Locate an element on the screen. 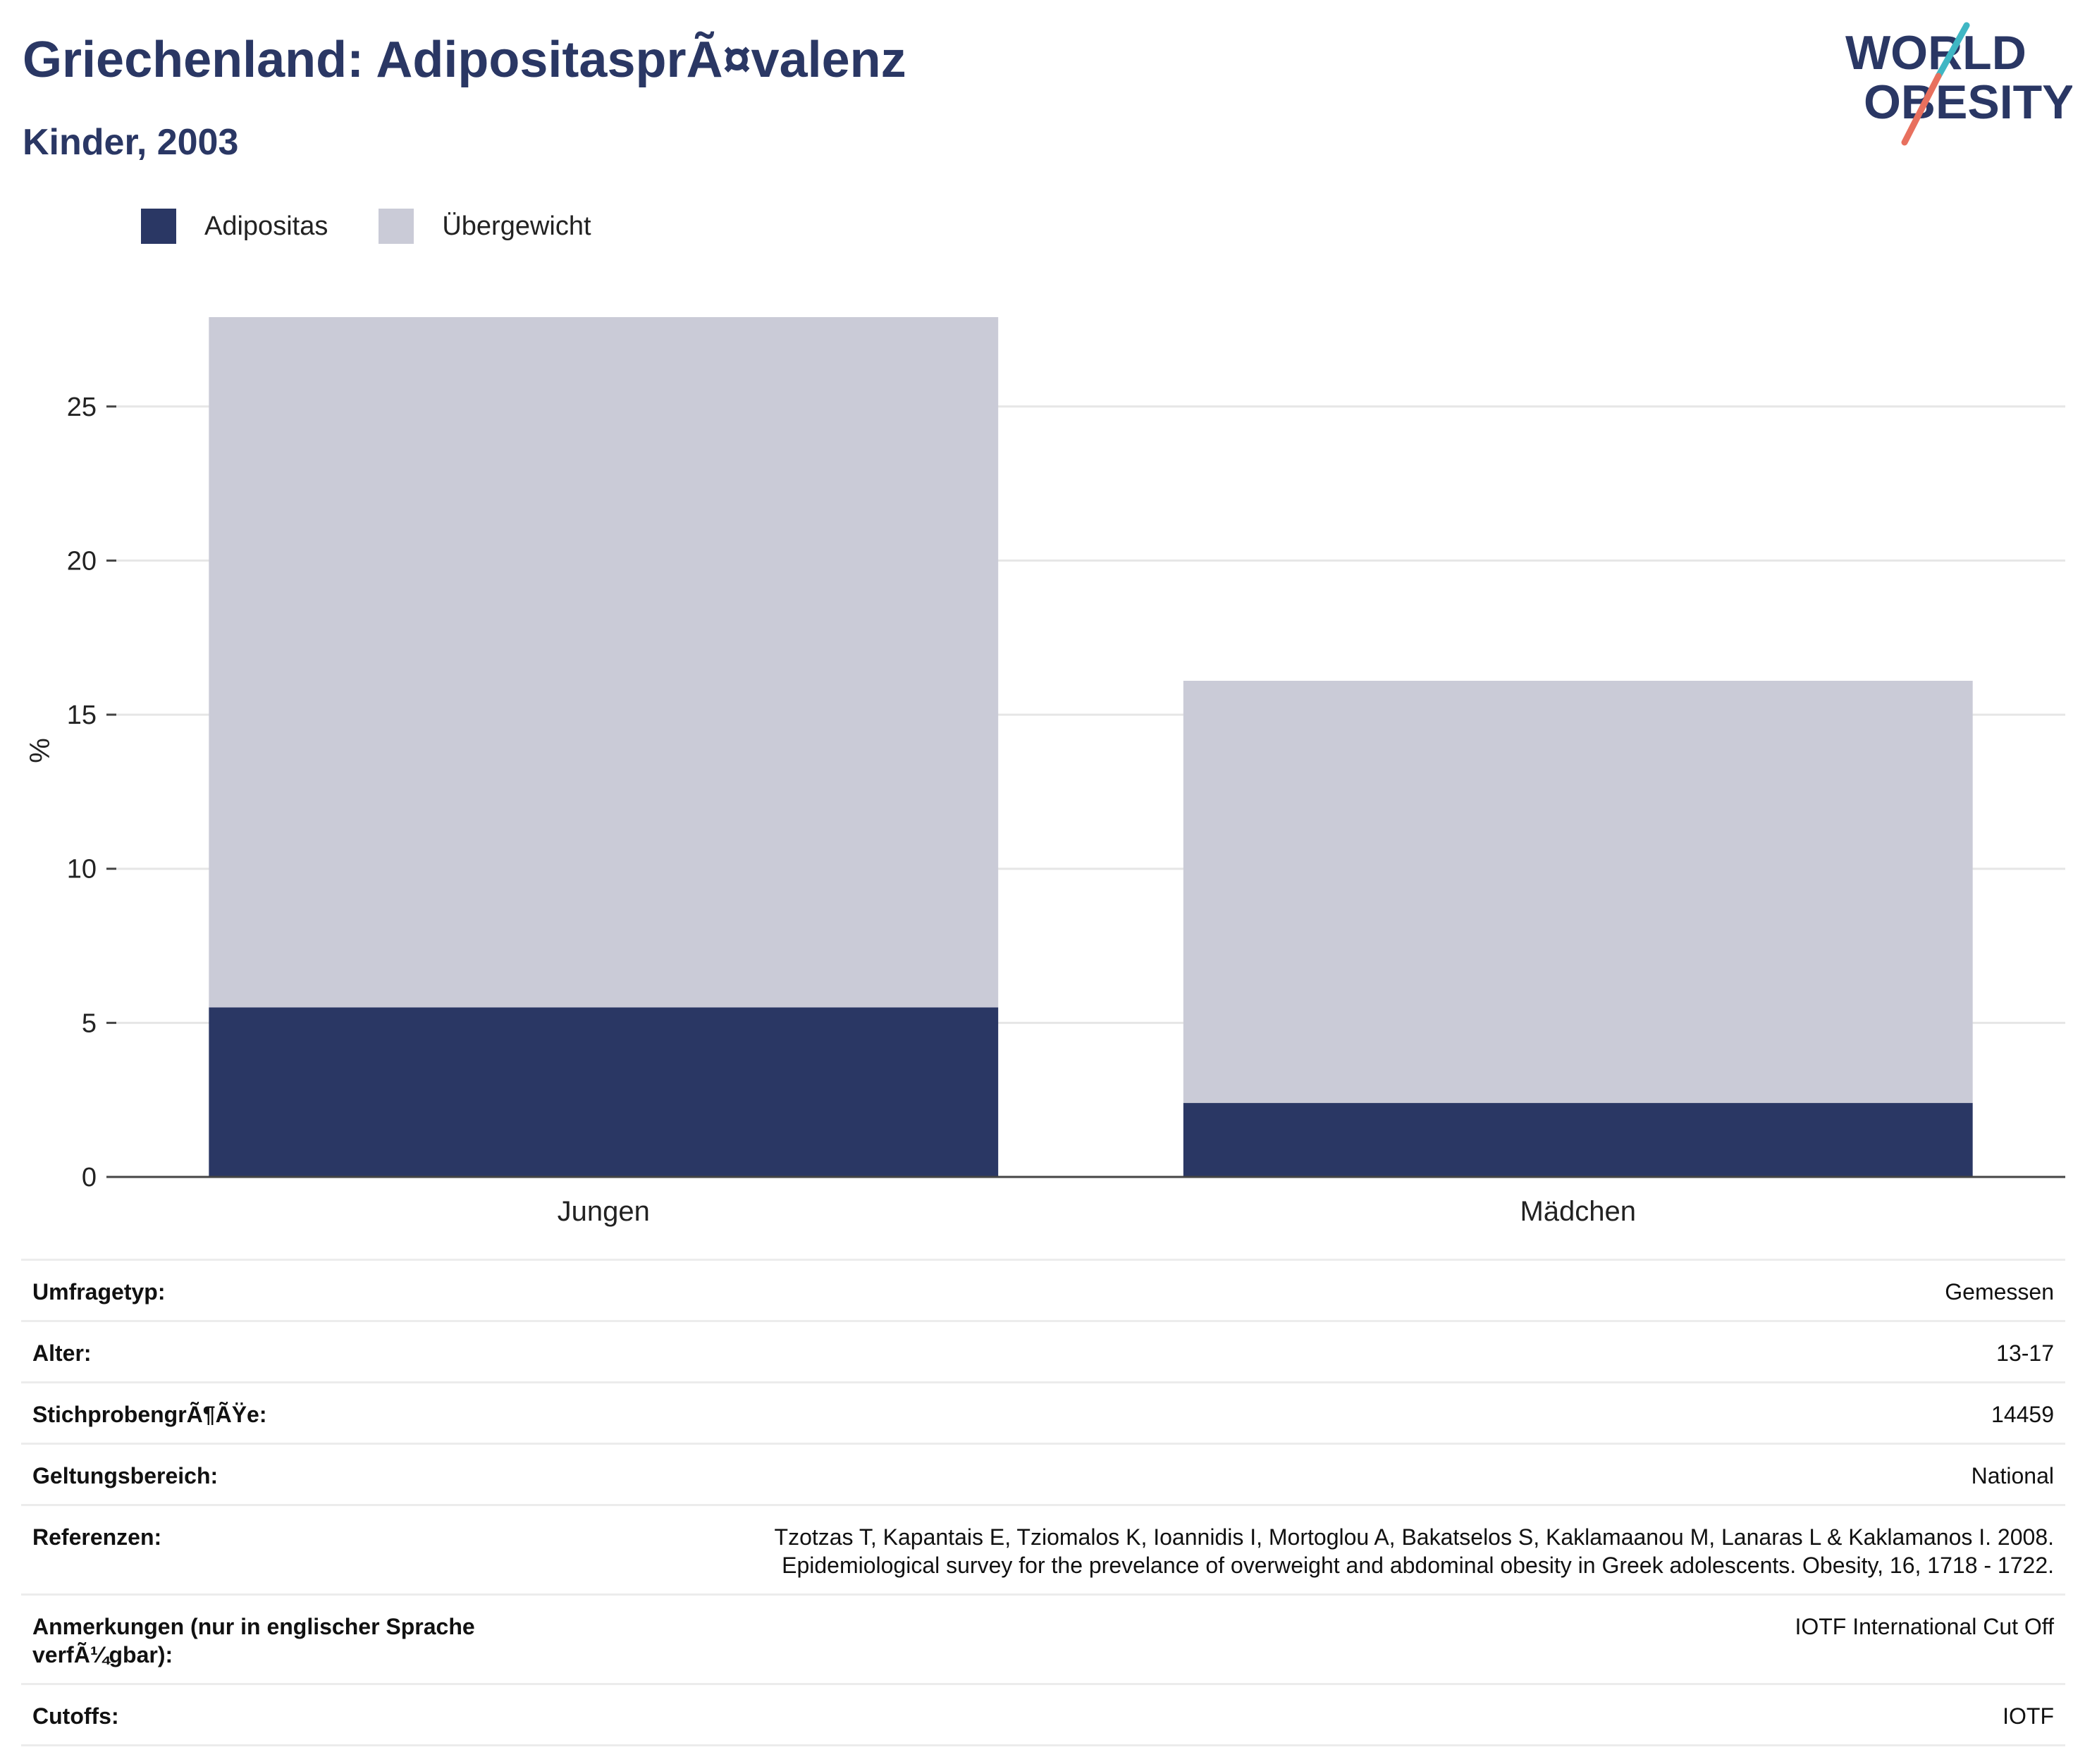 This screenshot has height=1764, width=2085. detail-row: StichprobengrÃ¶ÃŸe: 14459 is located at coordinates (1043, 1413).